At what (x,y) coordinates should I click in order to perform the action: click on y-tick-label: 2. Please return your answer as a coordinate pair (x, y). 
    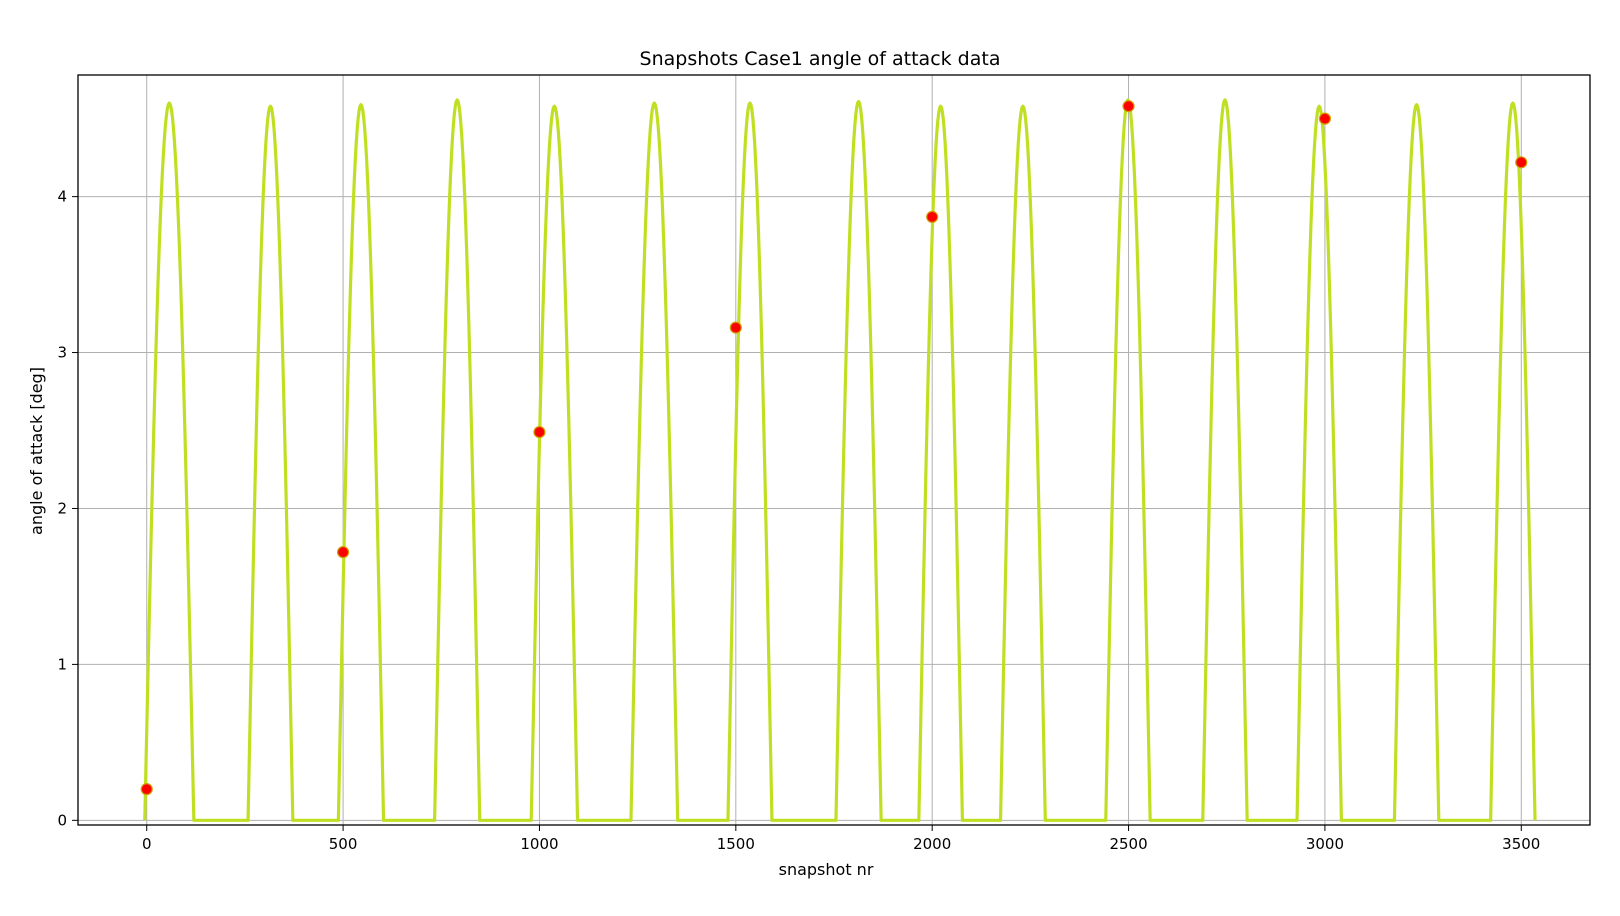
    Looking at the image, I should click on (62, 508).